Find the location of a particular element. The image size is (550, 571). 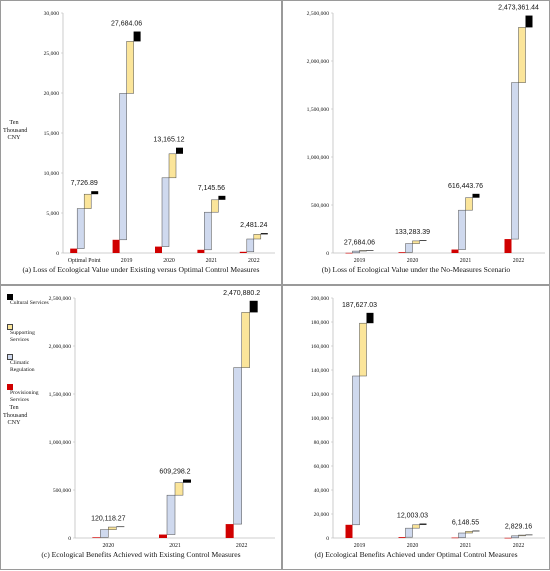

y-tick-label: 140,000 is located at coordinates (320, 371).